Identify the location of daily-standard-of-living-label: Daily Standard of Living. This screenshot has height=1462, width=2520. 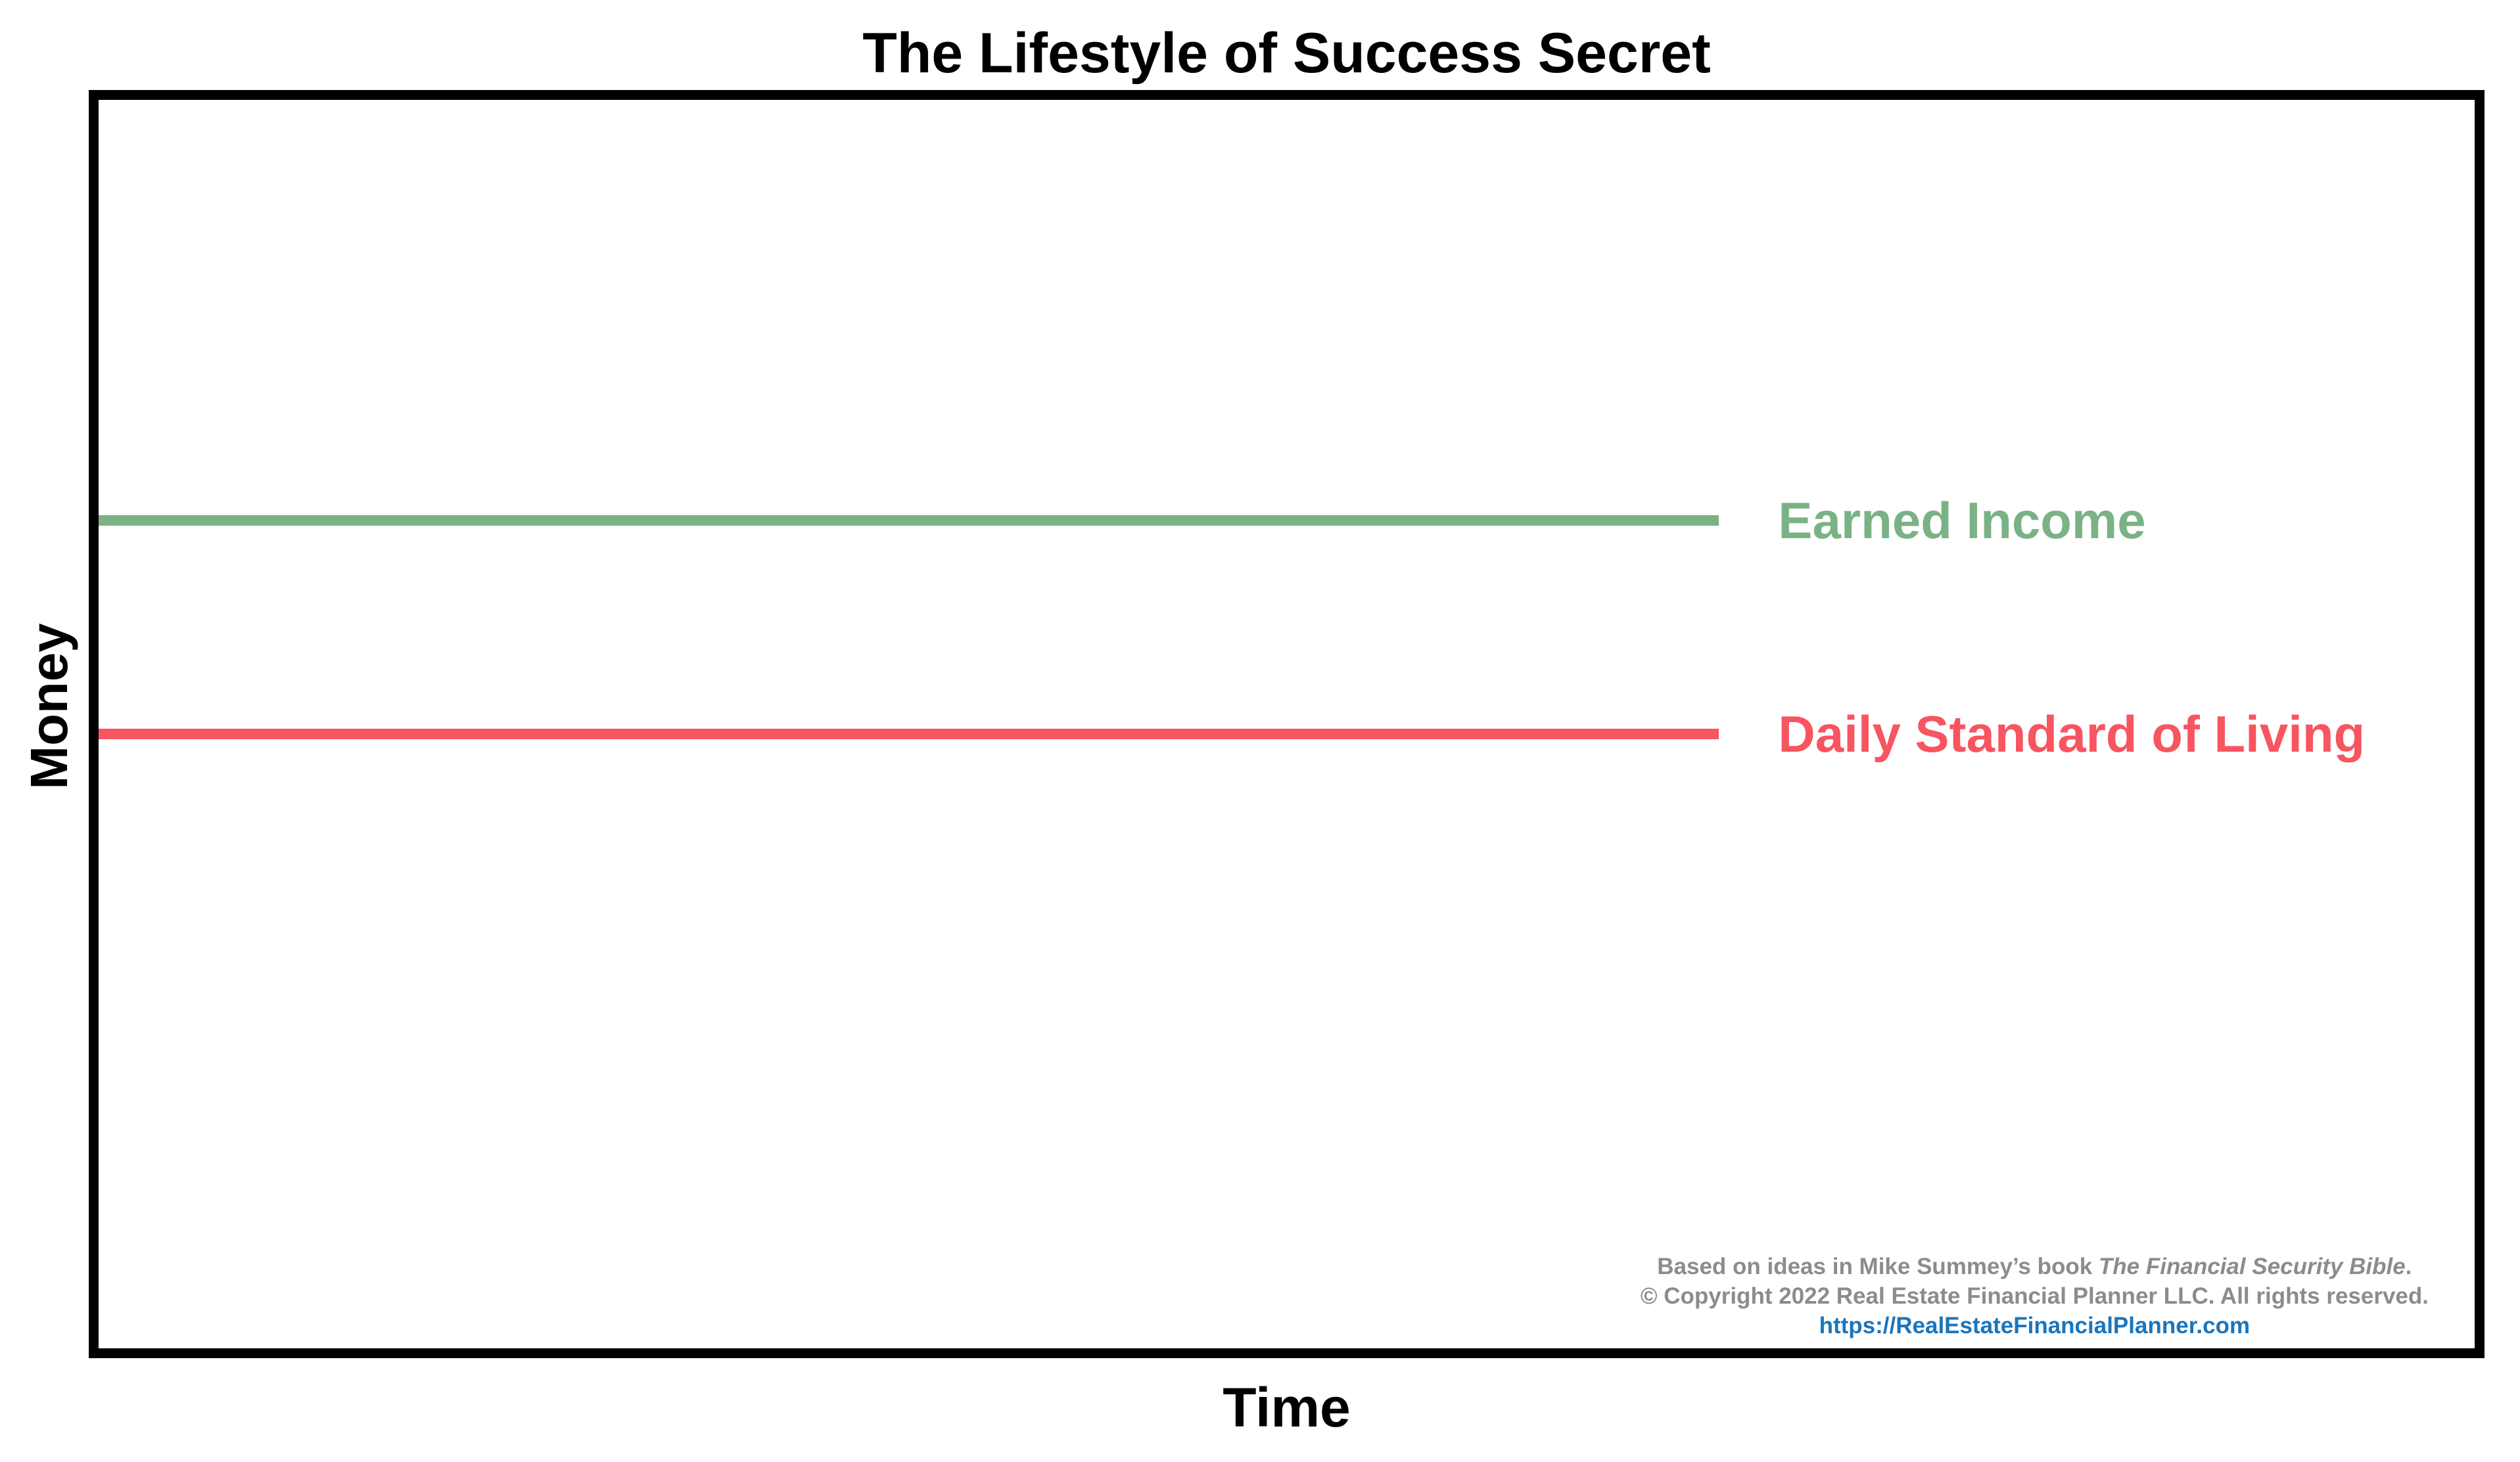
(2072, 734).